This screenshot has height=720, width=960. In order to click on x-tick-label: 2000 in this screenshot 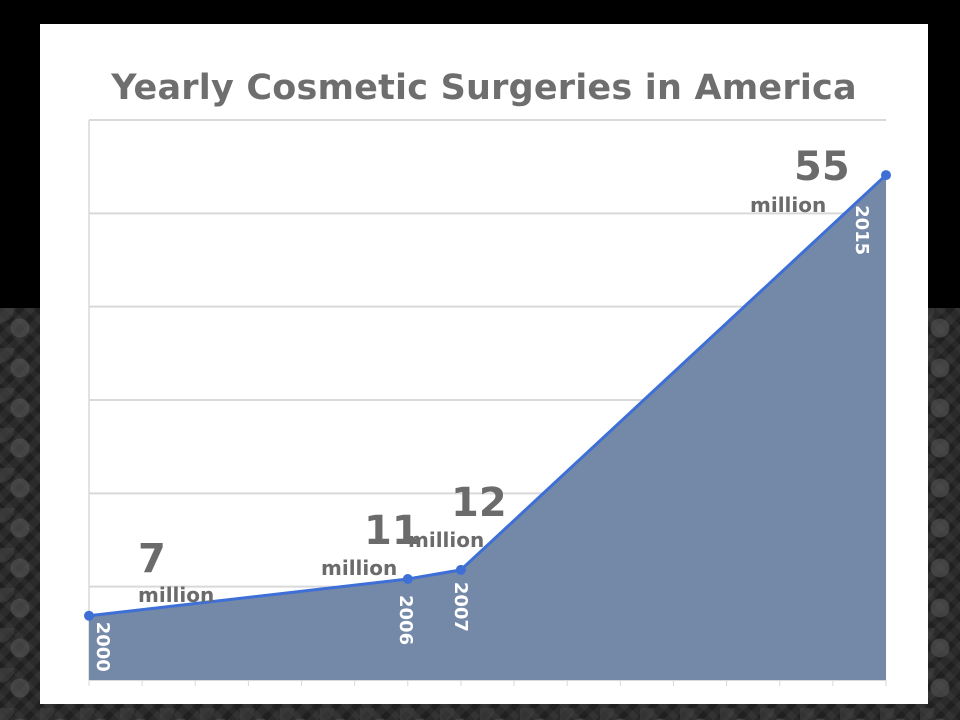, I will do `click(102, 647)`.